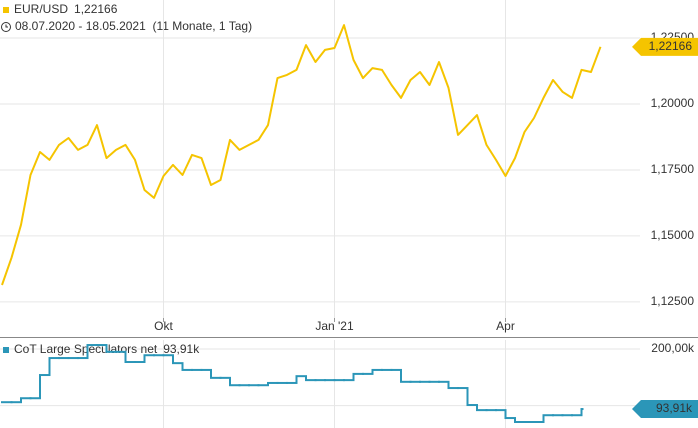 The height and width of the screenshot is (428, 698). I want to click on y-tick-label: 1,15000, so click(673, 235).